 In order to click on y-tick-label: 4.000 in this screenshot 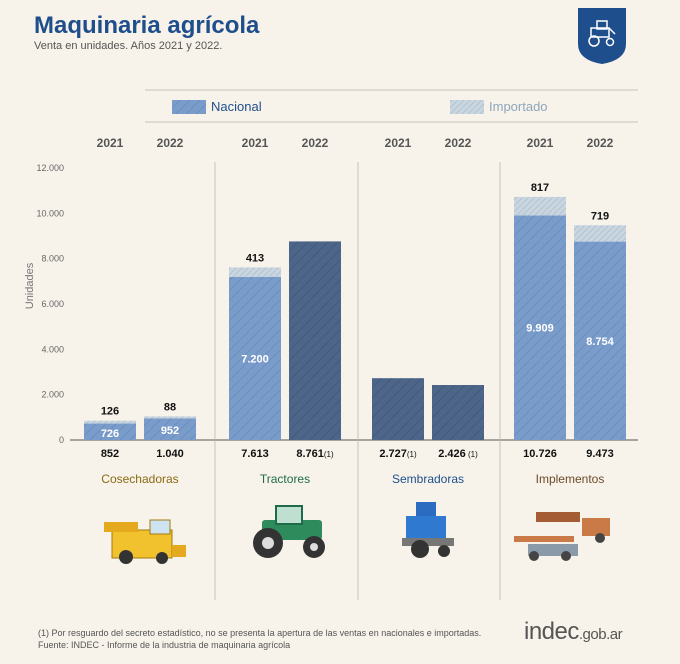, I will do `click(52, 349)`.